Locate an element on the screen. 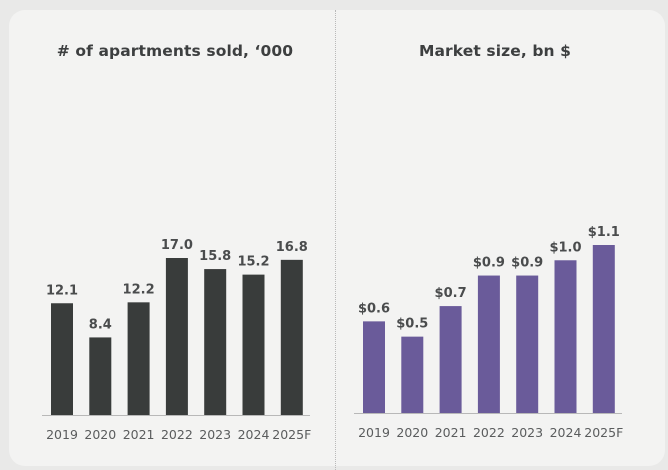 The height and width of the screenshot is (470, 668). bar-apartments-2022 is located at coordinates (176, 336).